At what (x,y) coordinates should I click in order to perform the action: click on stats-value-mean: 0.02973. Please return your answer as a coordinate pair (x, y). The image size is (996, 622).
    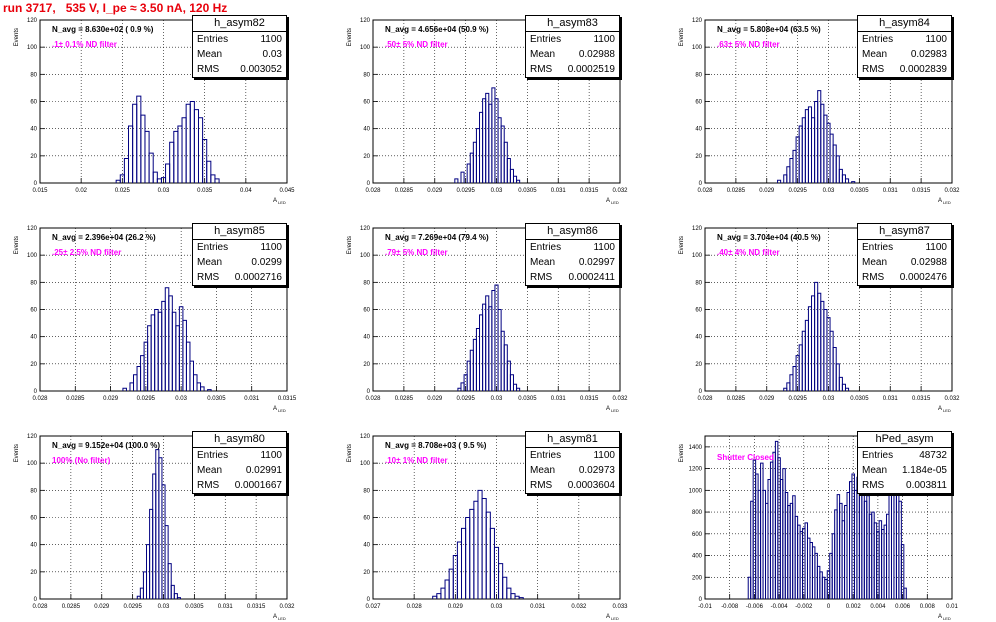
    Looking at the image, I should click on (596, 470).